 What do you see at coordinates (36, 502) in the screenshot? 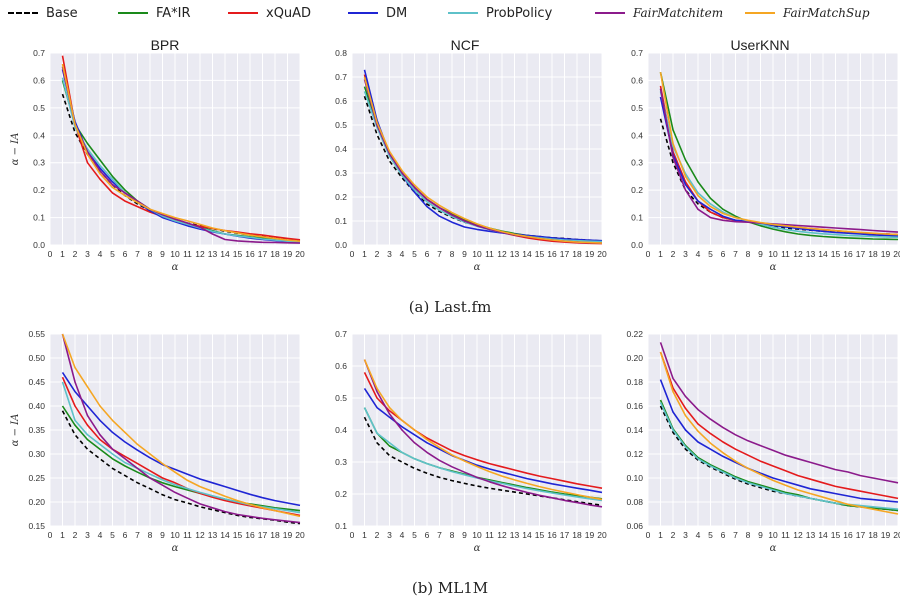
I see `y-tick-label: 0.20` at bounding box center [36, 502].